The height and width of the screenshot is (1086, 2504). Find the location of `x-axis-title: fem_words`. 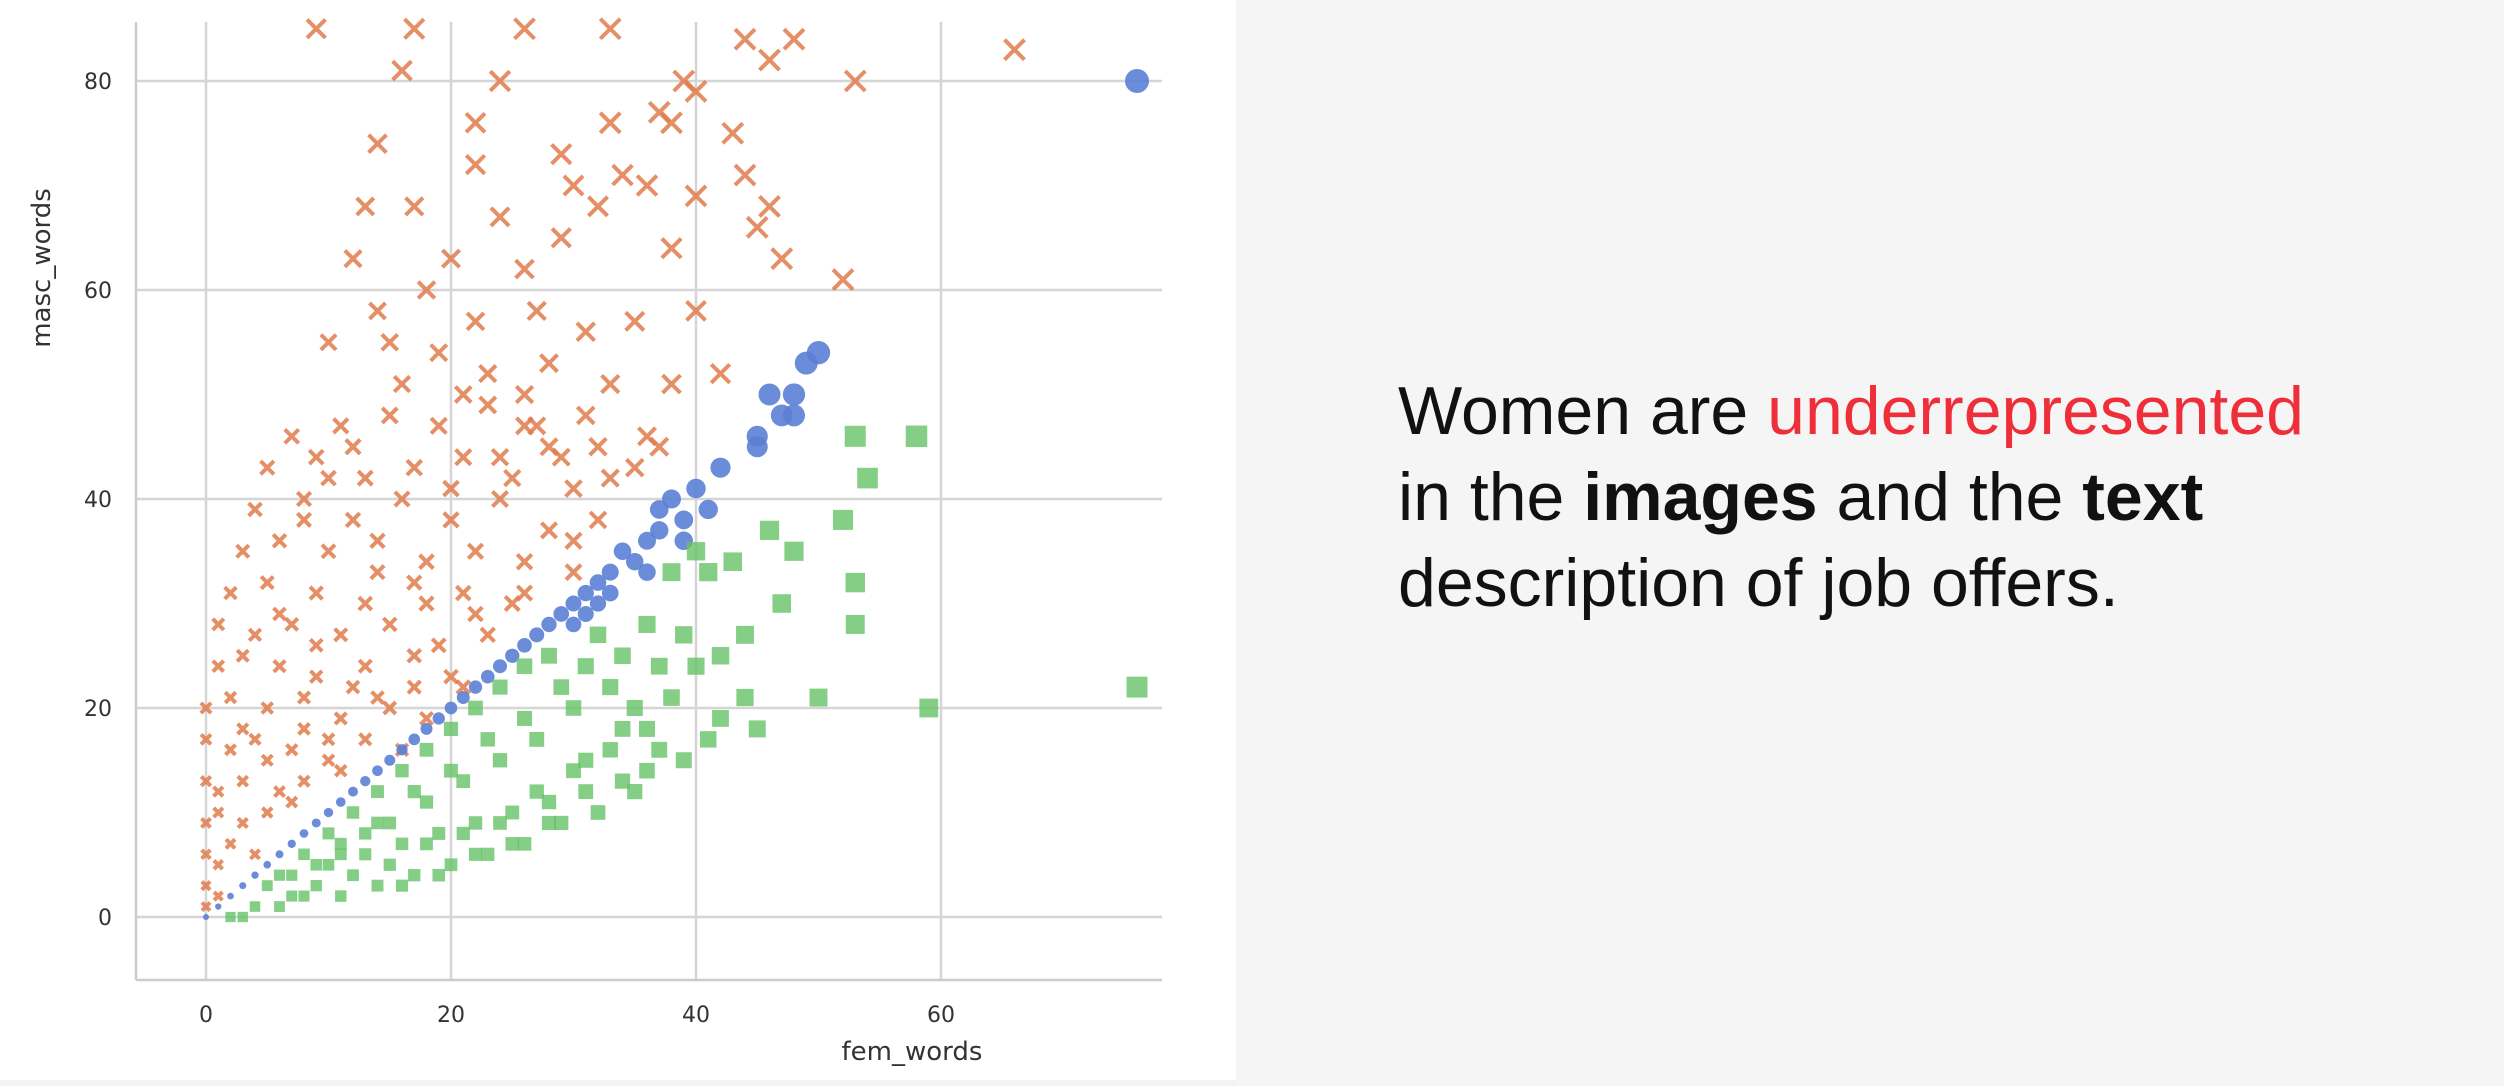

x-axis-title: fem_words is located at coordinates (912, 1052).